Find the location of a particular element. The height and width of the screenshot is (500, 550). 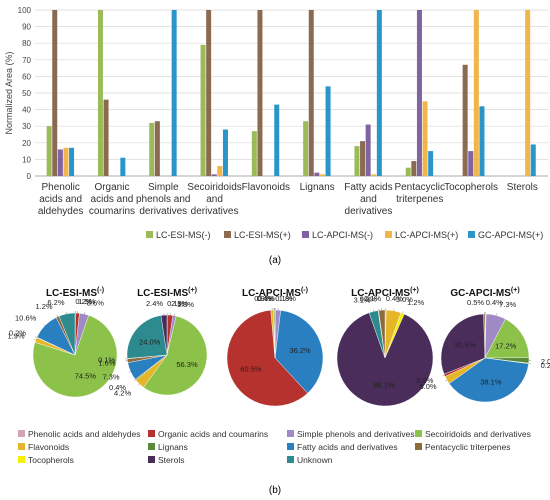

pie-slice-label: 1.9% is located at coordinates (15, 336).